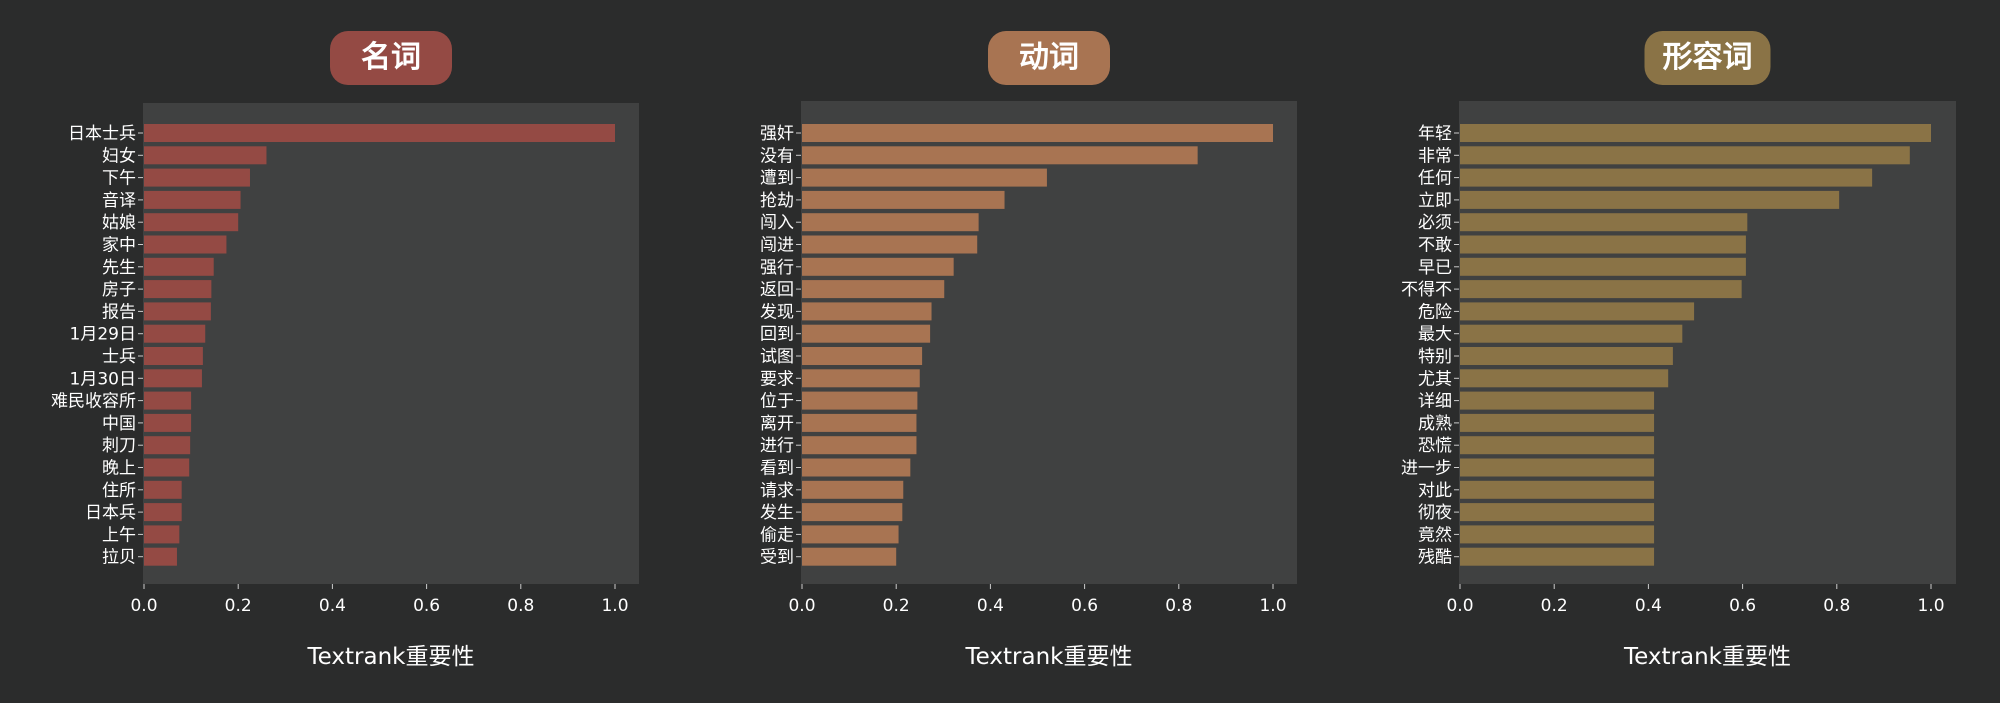 This screenshot has height=703, width=2000. Describe the element at coordinates (1435, 201) in the screenshot. I see `y-tick-label: 立即` at that location.